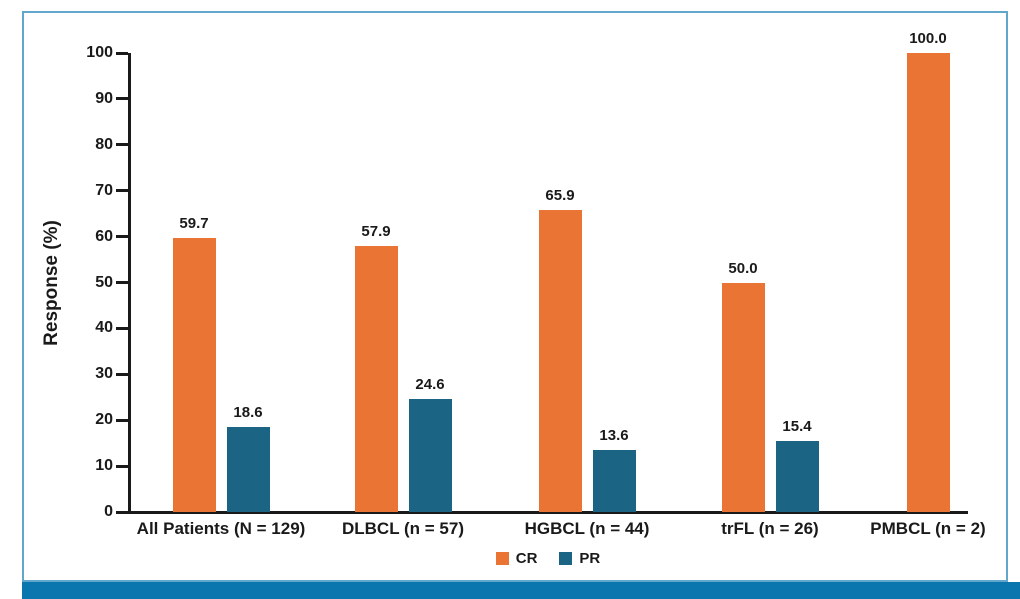  I want to click on legend-swatch-pr, so click(566, 558).